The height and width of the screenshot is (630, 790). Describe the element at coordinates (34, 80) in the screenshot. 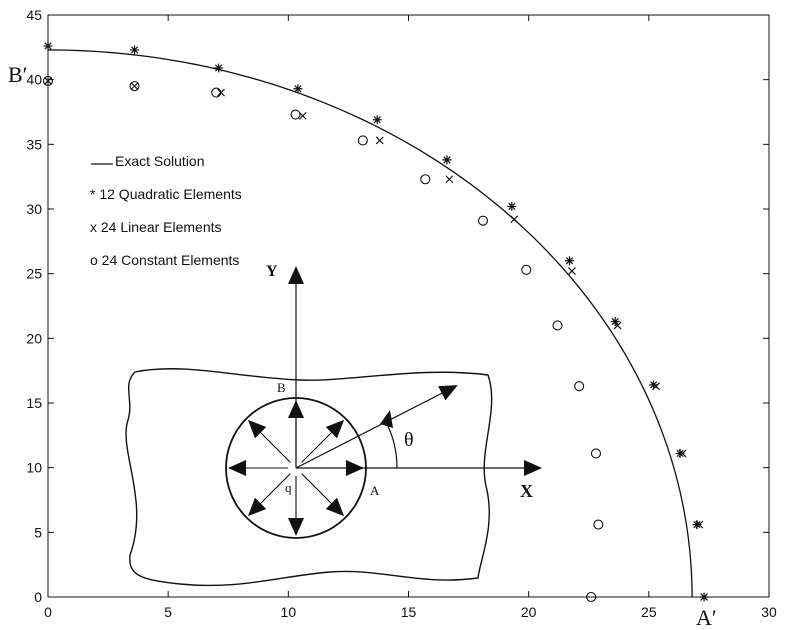

I see `y-tick-label: 40` at that location.